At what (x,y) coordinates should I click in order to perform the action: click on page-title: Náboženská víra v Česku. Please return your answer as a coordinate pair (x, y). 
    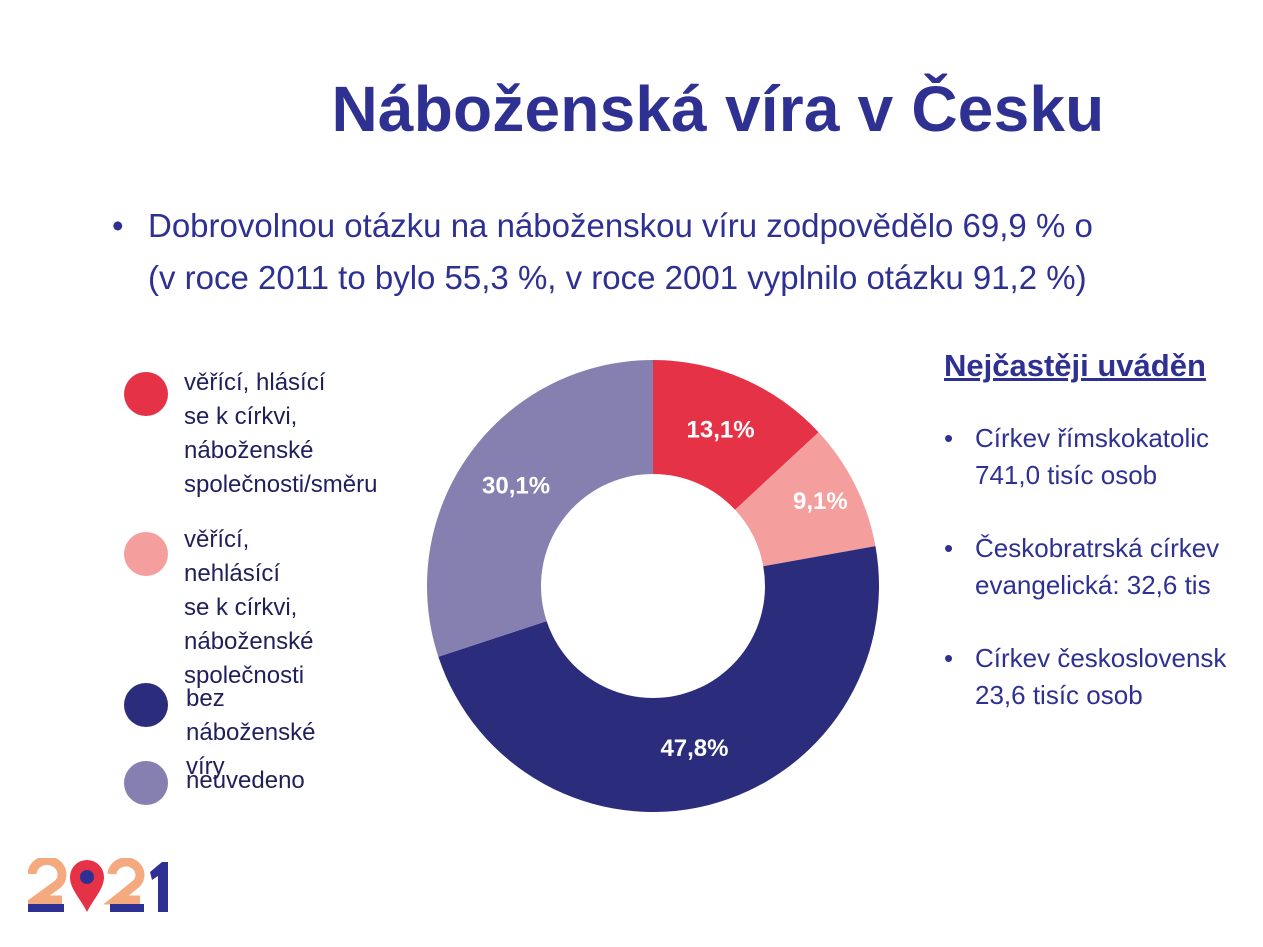
    Looking at the image, I should click on (718, 109).